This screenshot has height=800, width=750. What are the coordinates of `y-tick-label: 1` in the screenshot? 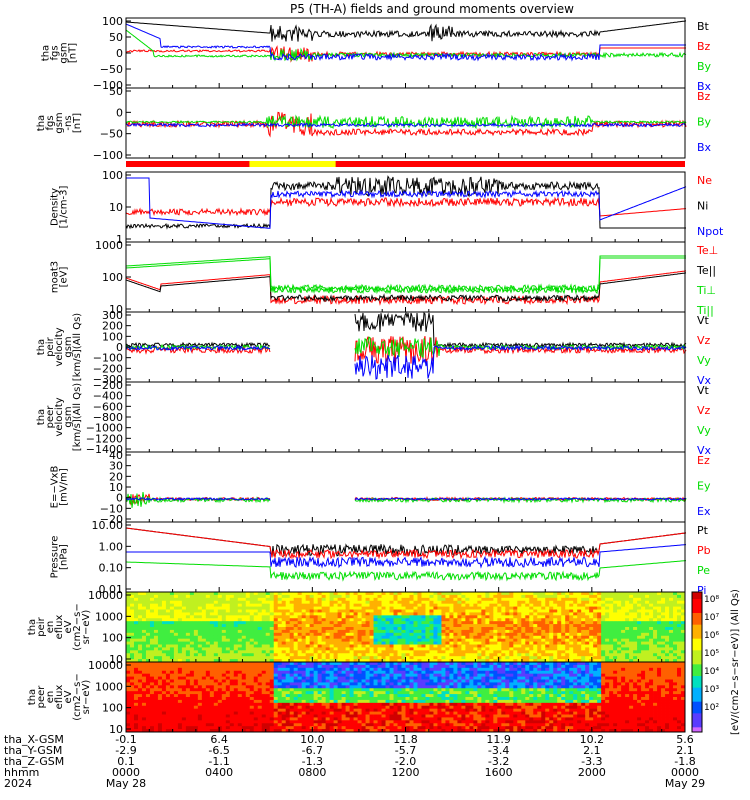 It's located at (119, 239).